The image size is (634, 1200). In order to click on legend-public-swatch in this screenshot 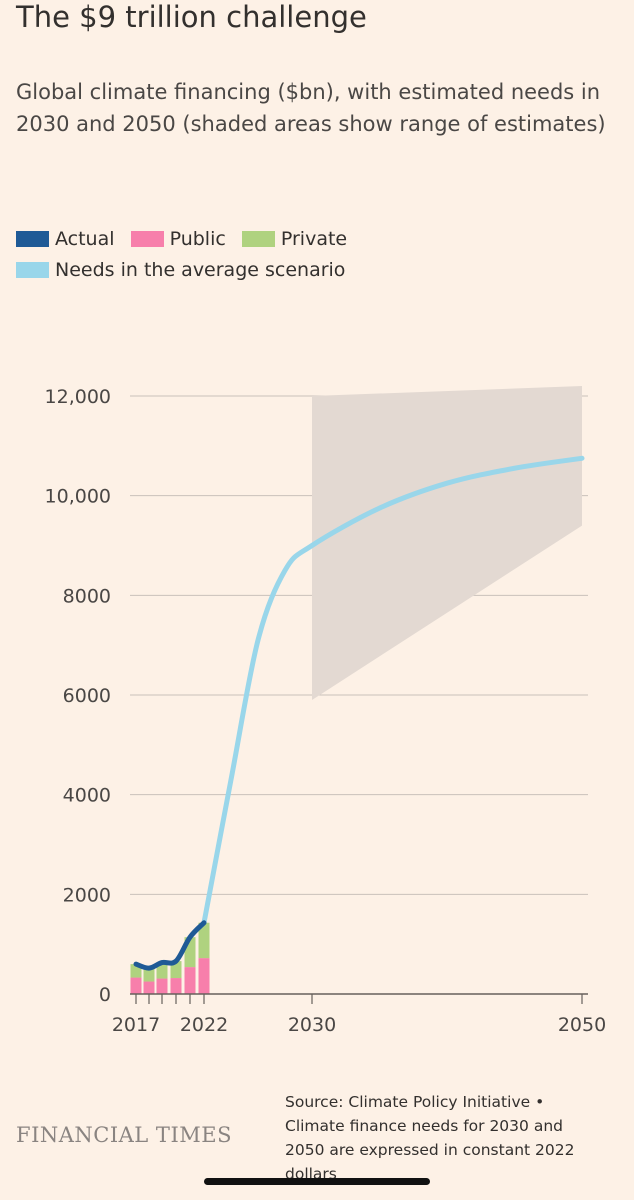, I will do `click(147, 239)`.